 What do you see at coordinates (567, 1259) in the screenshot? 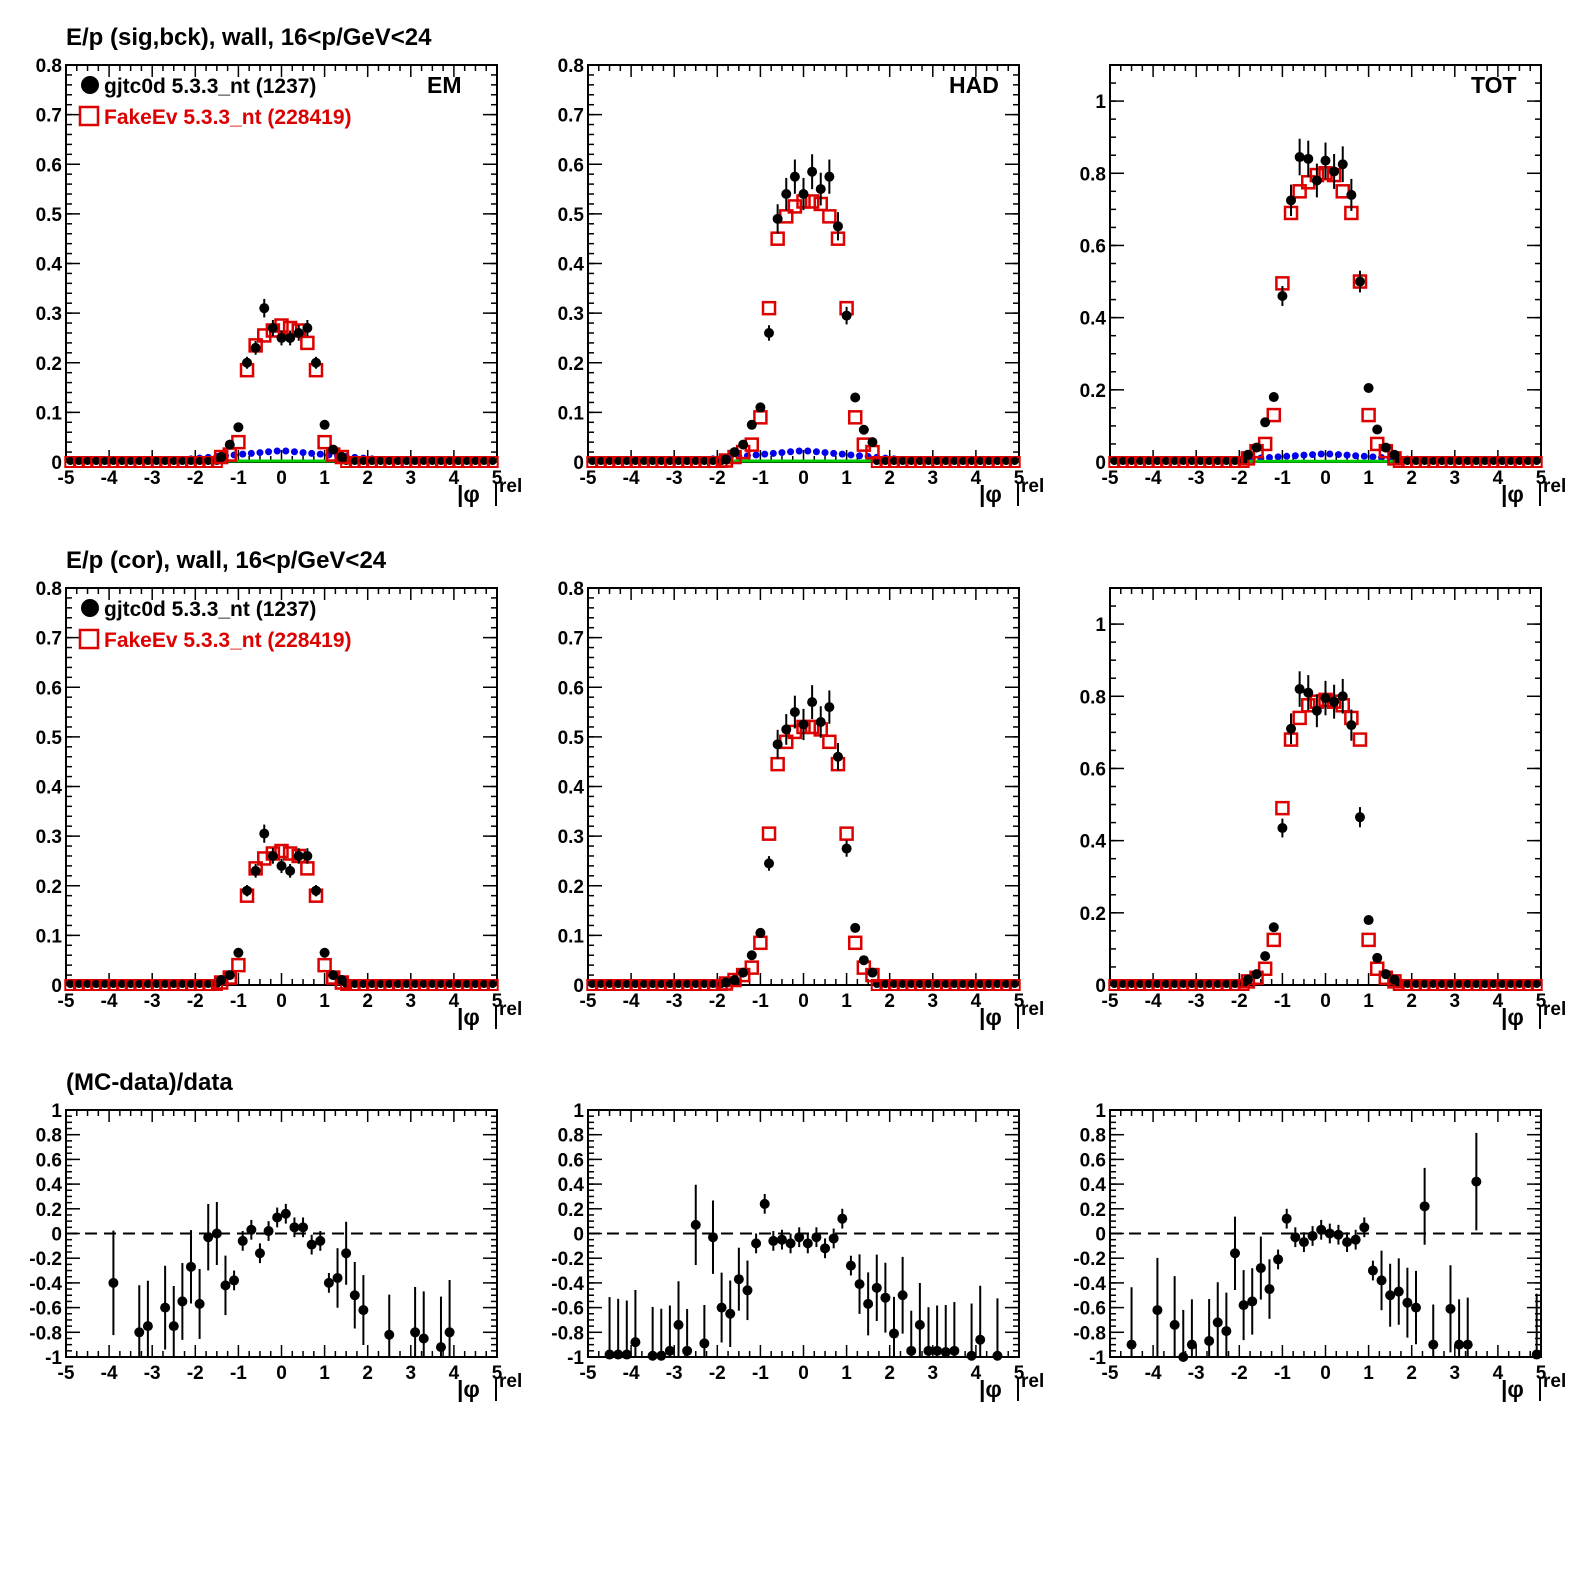
I see `y-tick-label: -0.2` at bounding box center [567, 1259].